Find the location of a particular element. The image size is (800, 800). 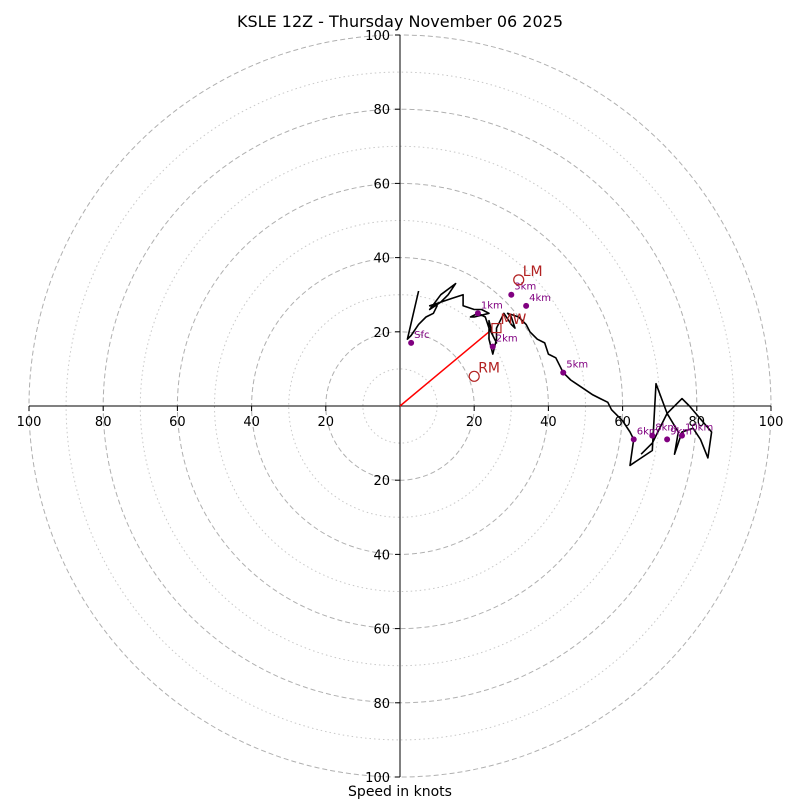

height-marker-label: 2km is located at coordinates (507, 339).